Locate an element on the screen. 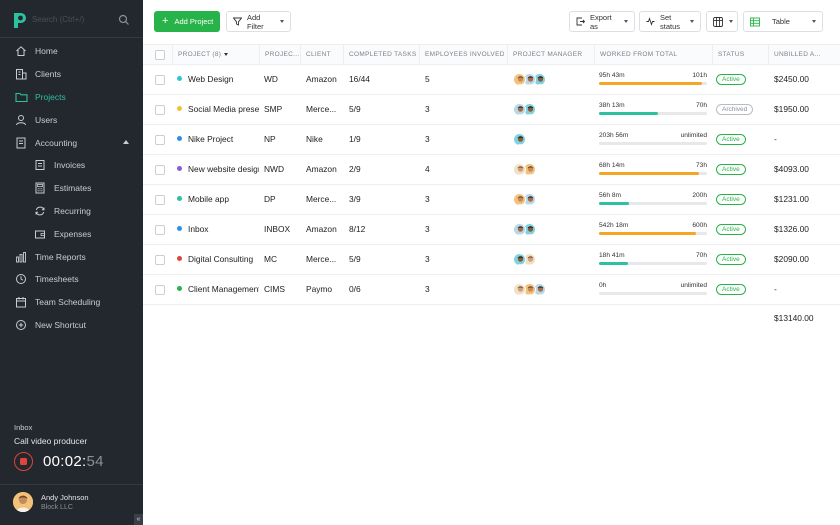 Image resolution: width=840 pixels, height=525 pixels. sidebar-item-clients: Clients is located at coordinates (71, 74).